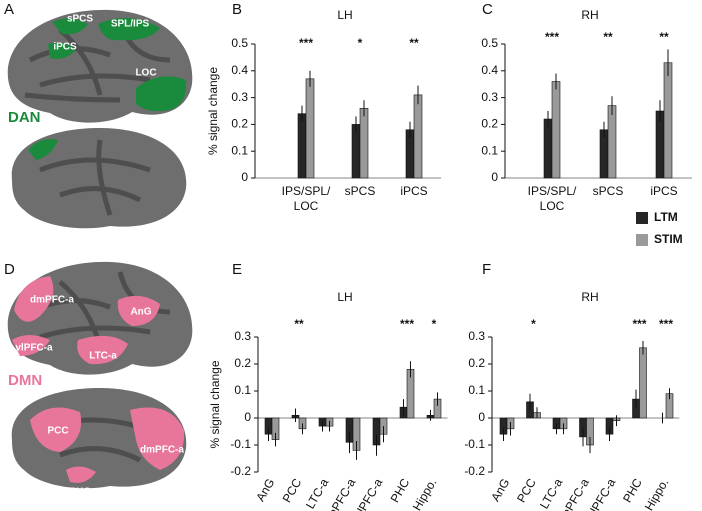  I want to click on region-label: SPL/IPS, so click(130, 24).